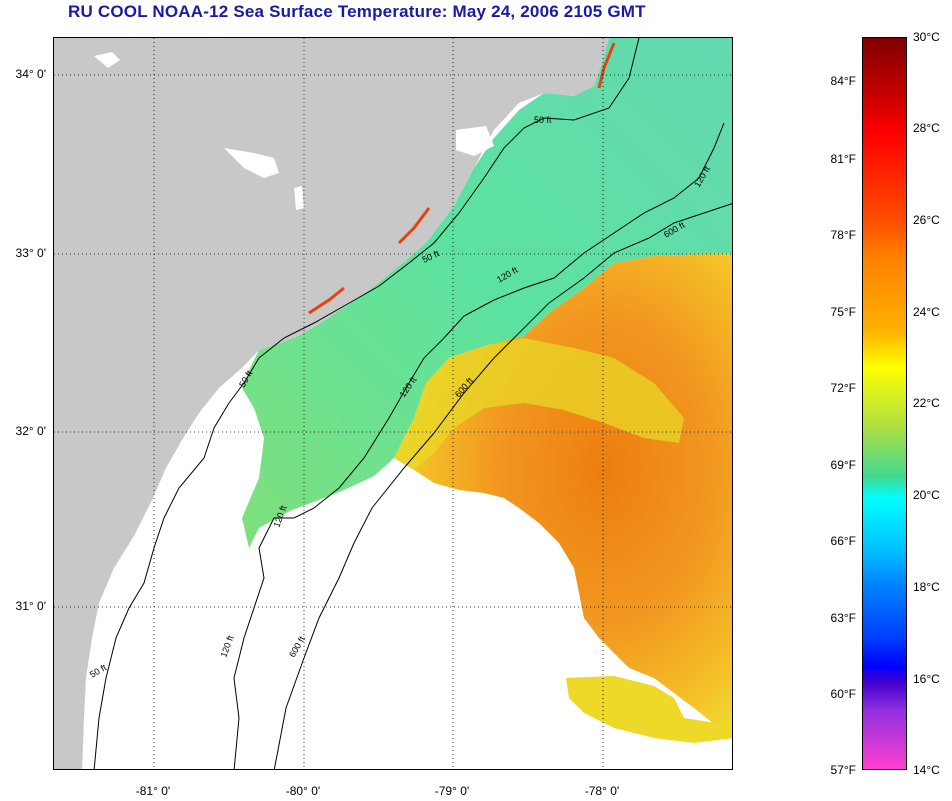  What do you see at coordinates (539, 404) in the screenshot?
I see `transition-water` at bounding box center [539, 404].